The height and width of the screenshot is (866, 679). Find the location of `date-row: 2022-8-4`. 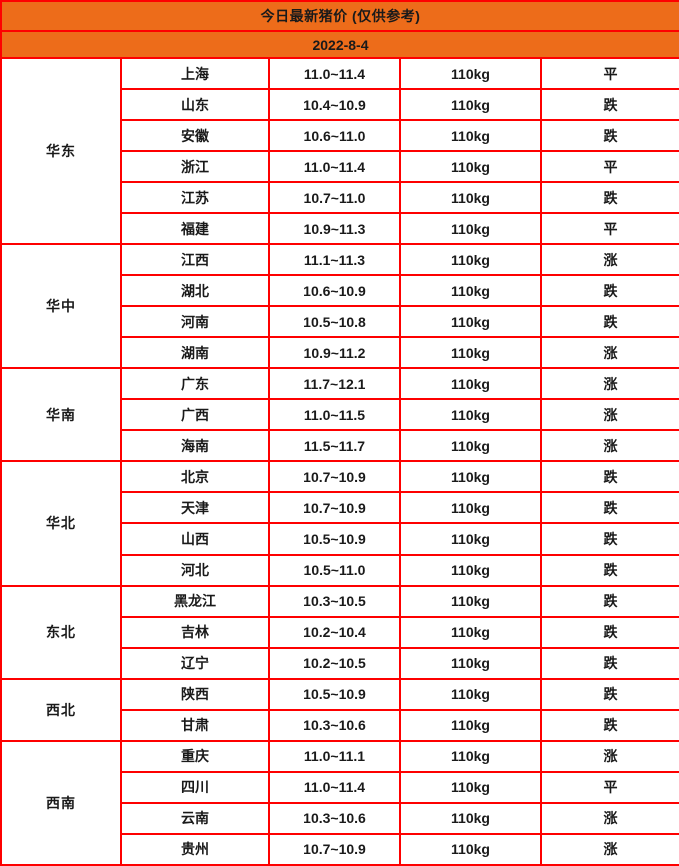

date-row: 2022-8-4 is located at coordinates (339, 44).